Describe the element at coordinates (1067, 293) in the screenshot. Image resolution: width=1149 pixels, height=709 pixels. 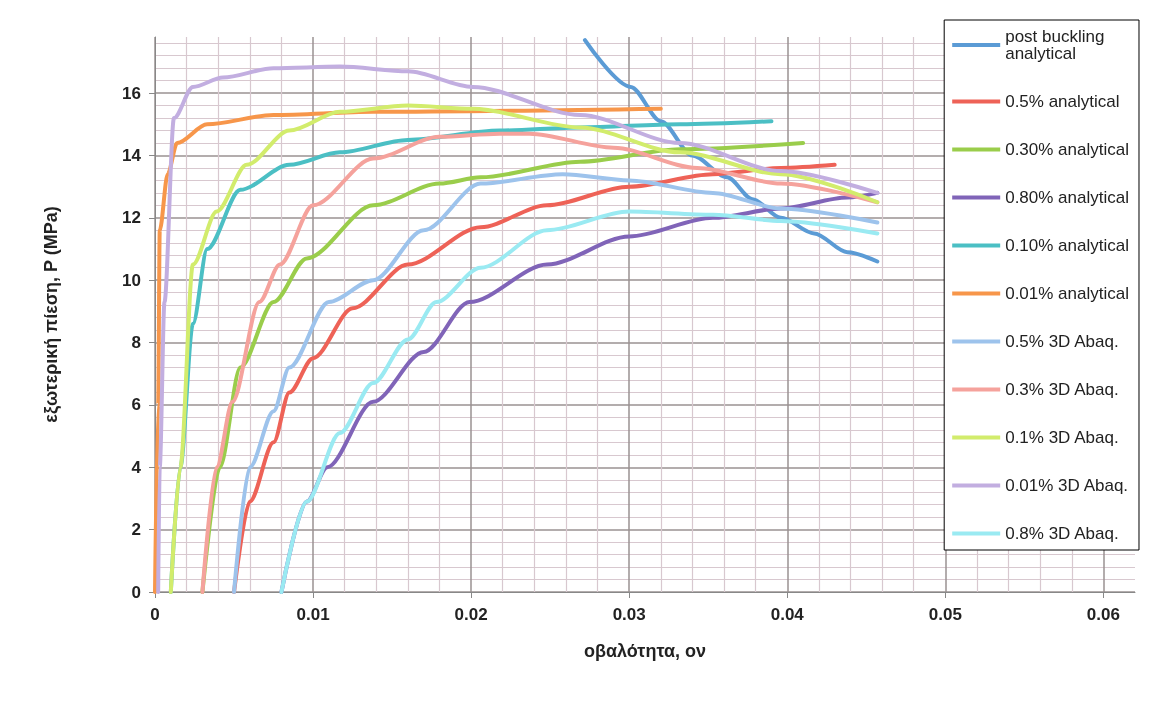
I see `legend-label: 0.01% analytical` at that location.